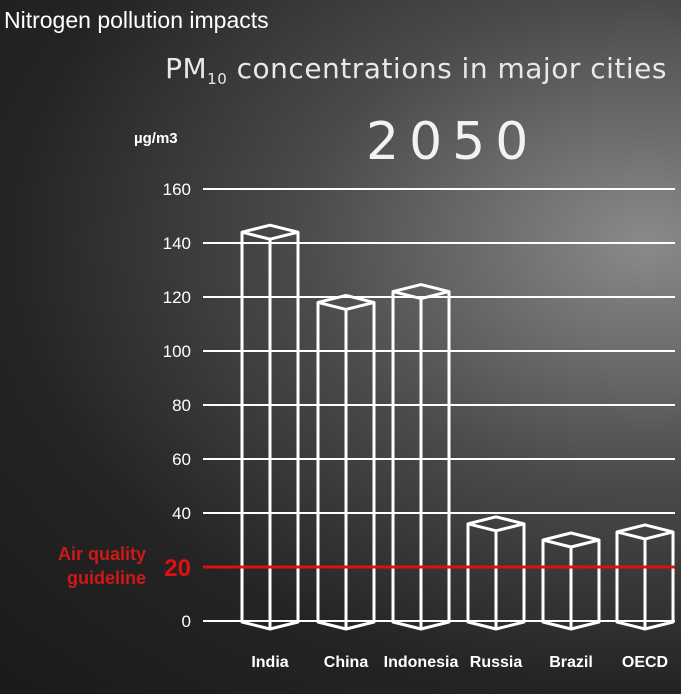 The width and height of the screenshot is (681, 694). What do you see at coordinates (645, 662) in the screenshot?
I see `x-category-label: OECD` at bounding box center [645, 662].